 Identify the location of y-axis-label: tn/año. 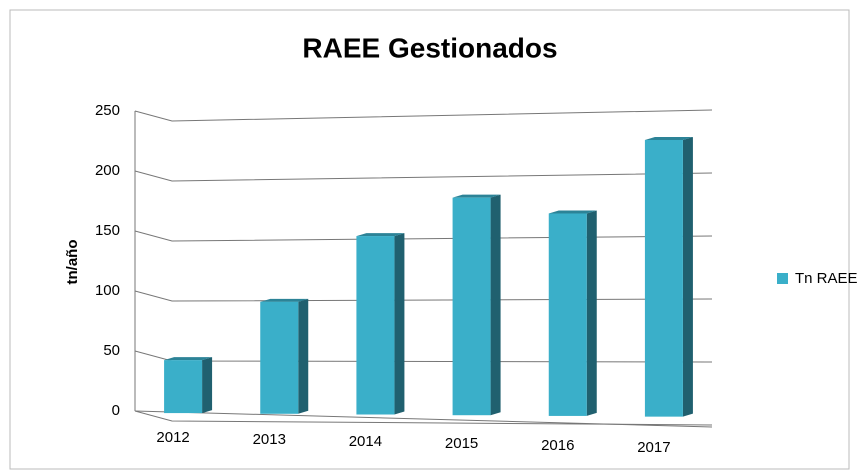
(72, 262).